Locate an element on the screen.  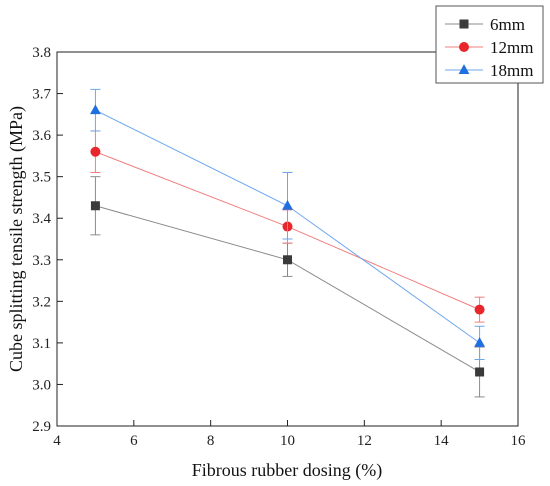
x-tick-label: 4 is located at coordinates (57, 441).